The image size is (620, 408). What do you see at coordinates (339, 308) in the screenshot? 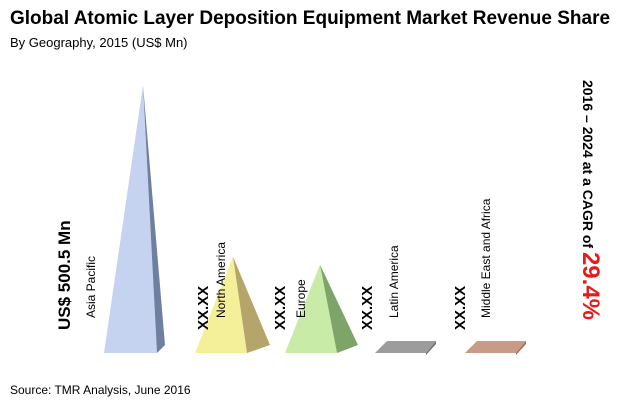
I see `bar-europe-side` at bounding box center [339, 308].